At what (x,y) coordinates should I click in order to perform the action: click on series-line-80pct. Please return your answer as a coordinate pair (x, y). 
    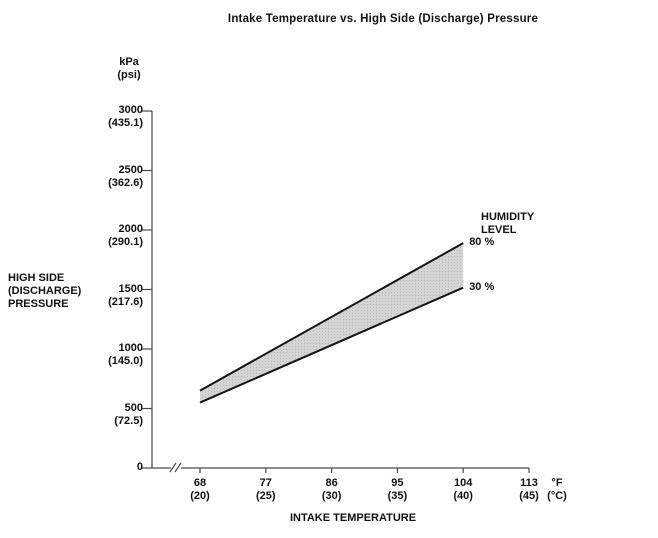
    Looking at the image, I should click on (331, 317).